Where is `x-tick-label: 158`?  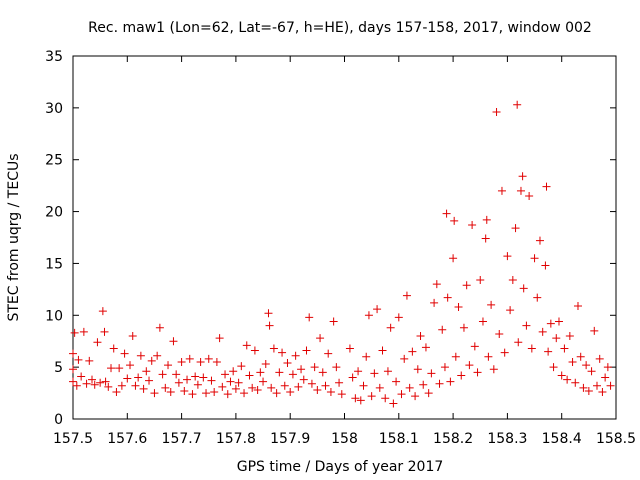
x-tick-label: 158 is located at coordinates (344, 439).